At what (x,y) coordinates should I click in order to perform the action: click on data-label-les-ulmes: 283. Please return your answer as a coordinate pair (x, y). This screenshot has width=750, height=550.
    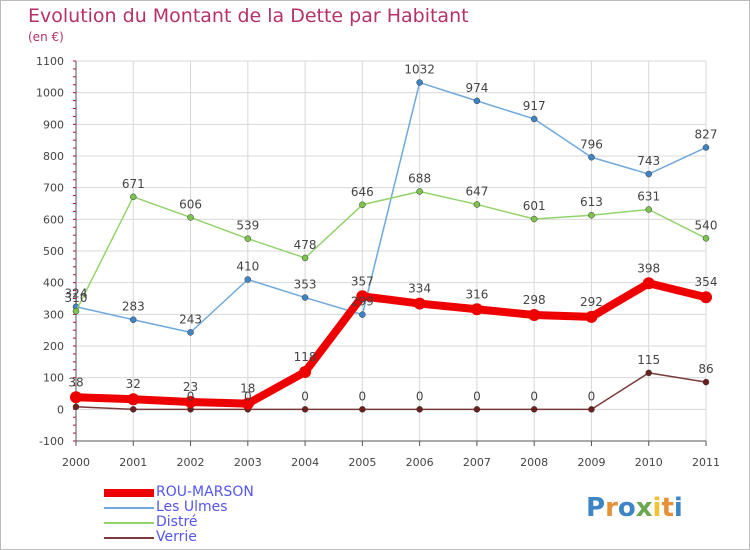
    Looking at the image, I should click on (133, 307).